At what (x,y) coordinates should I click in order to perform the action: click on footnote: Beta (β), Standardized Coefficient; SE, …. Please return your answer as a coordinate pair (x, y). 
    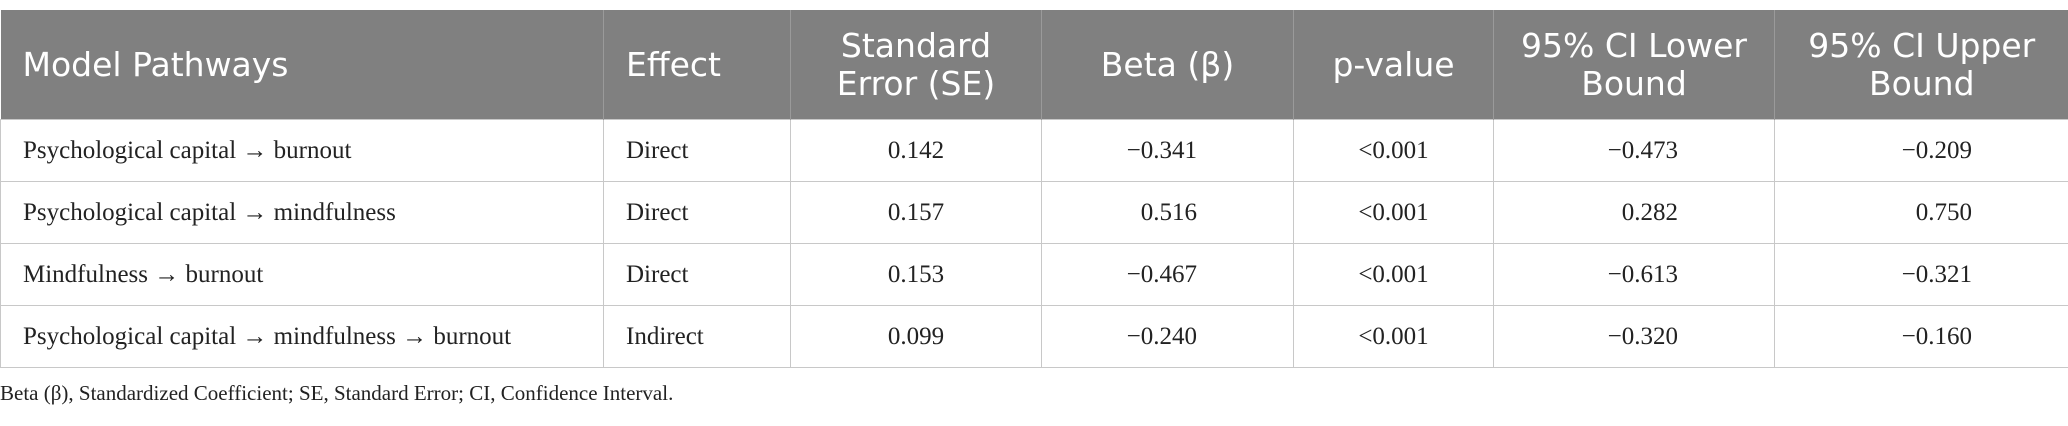
    Looking at the image, I should click on (337, 393).